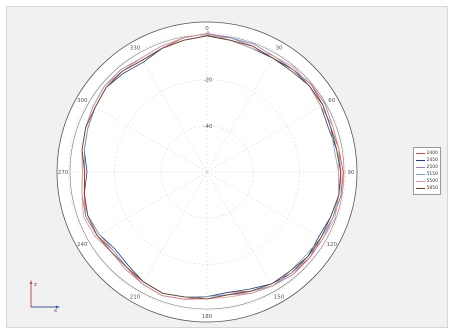 This screenshot has width=454, height=334. What do you see at coordinates (207, 29) in the screenshot?
I see `angle-tick-label: 0` at bounding box center [207, 29].